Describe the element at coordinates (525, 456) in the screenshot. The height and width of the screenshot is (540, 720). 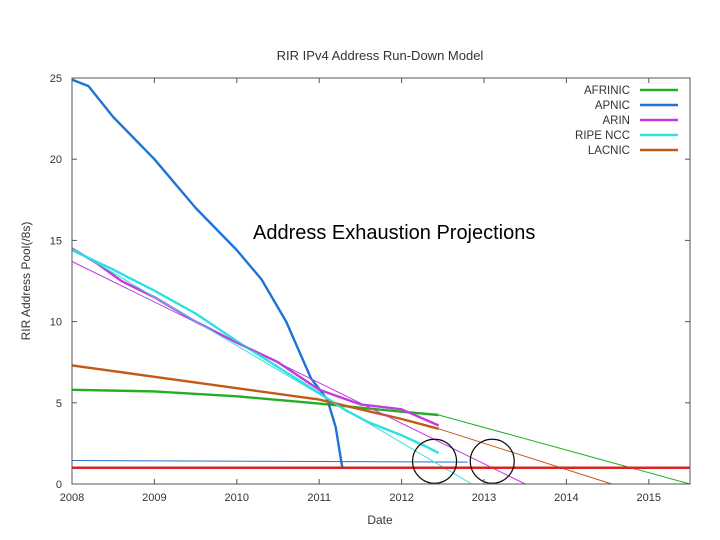
I see `projection-line-lacnic` at that location.